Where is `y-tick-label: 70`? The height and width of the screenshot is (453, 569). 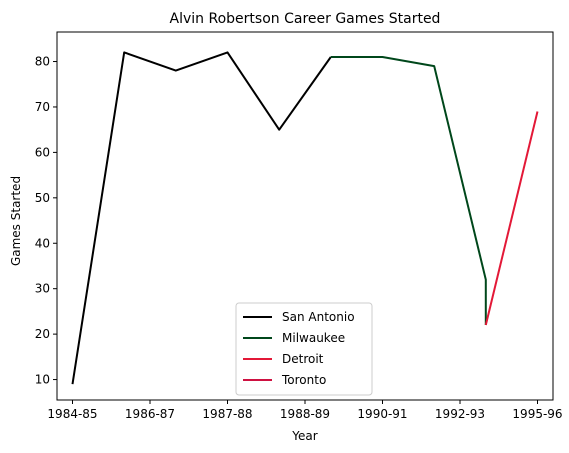
y-tick-label: 70 is located at coordinates (42, 107).